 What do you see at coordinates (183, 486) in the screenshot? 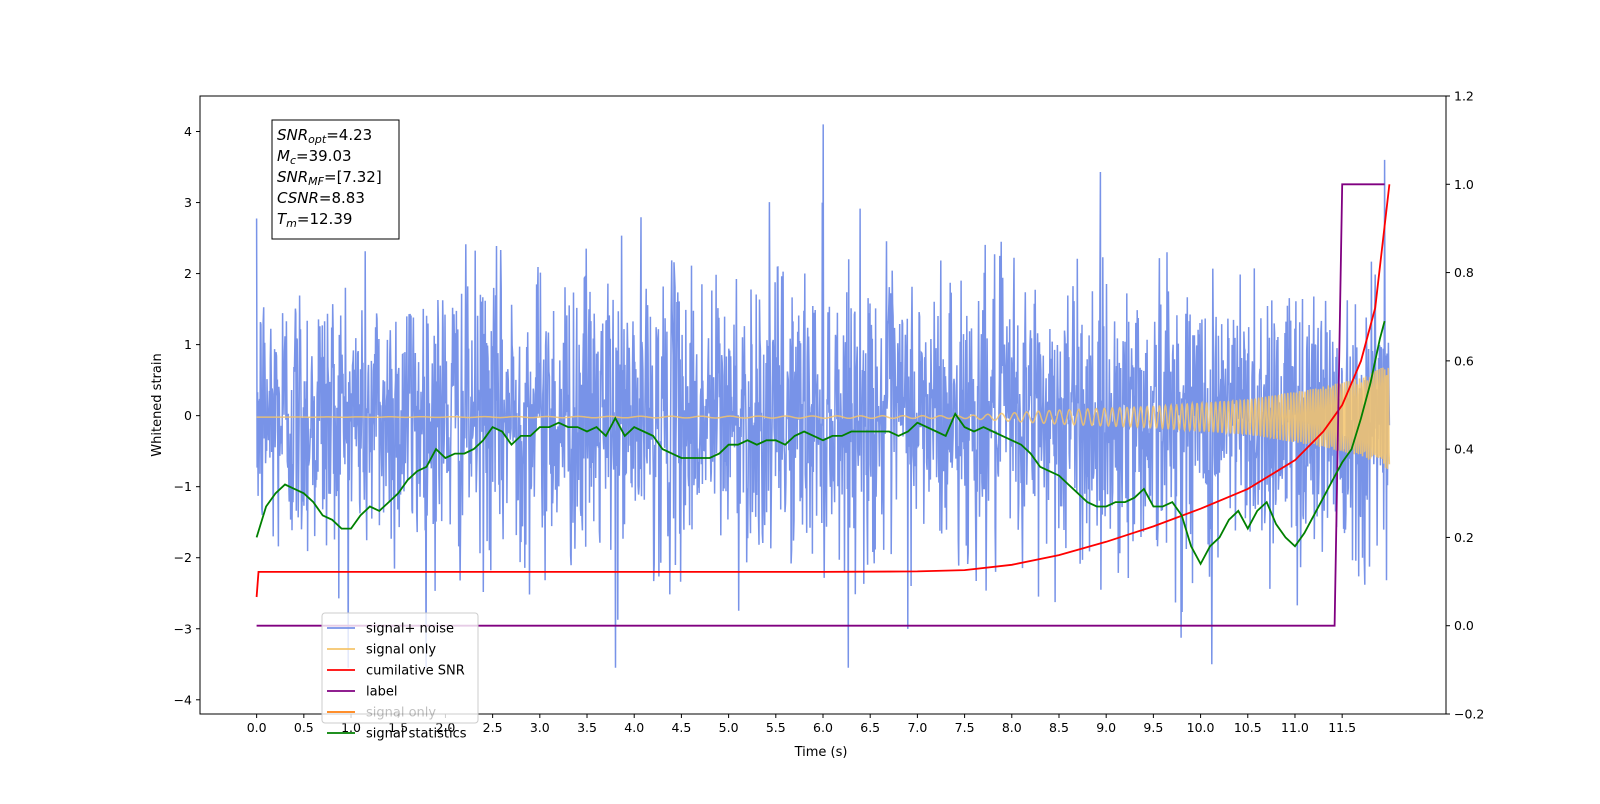
I see `y-tick-label: −1` at bounding box center [183, 486].